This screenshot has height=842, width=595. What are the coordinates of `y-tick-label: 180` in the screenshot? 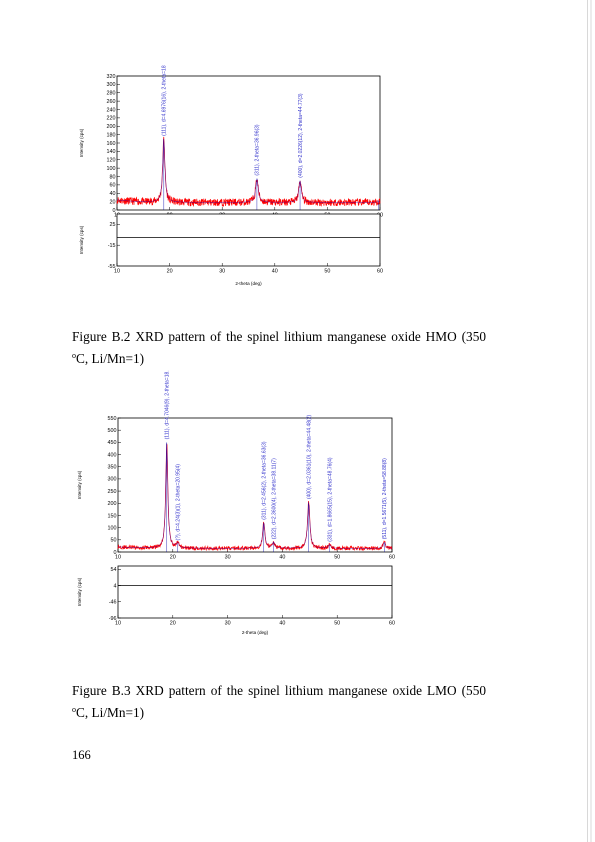 It's located at (111, 135).